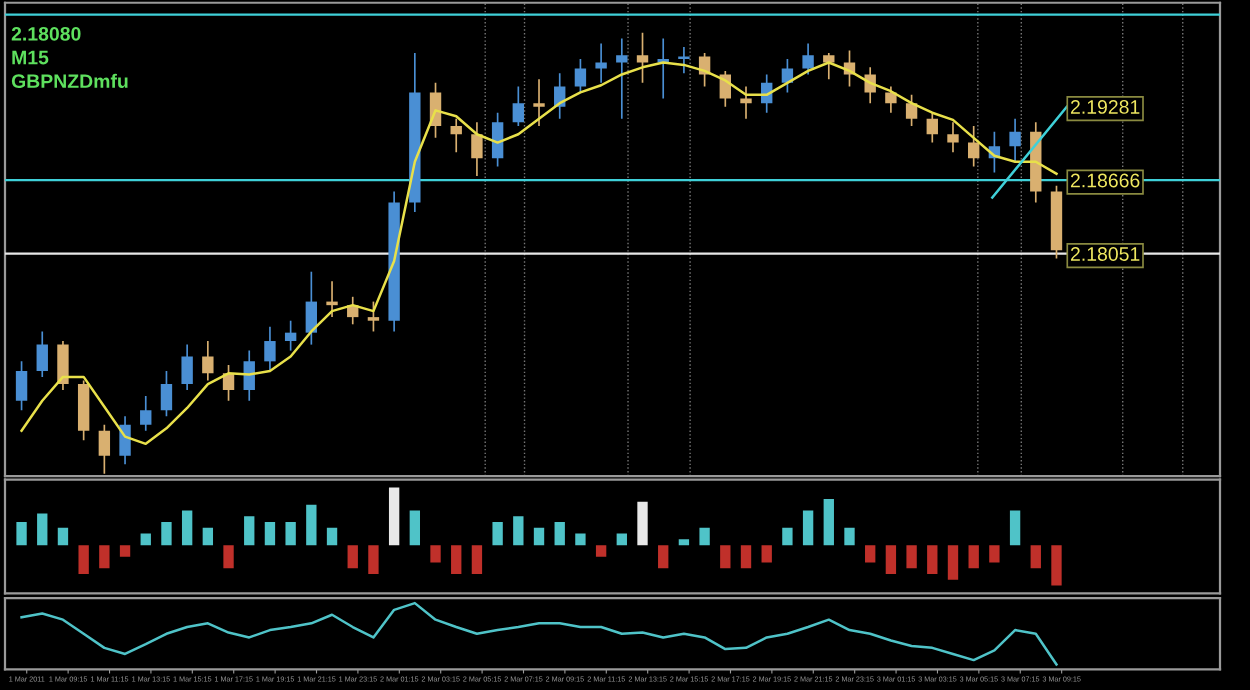  Describe the element at coordinates (46, 33) in the screenshot. I see `annotation: 2.18080` at that location.